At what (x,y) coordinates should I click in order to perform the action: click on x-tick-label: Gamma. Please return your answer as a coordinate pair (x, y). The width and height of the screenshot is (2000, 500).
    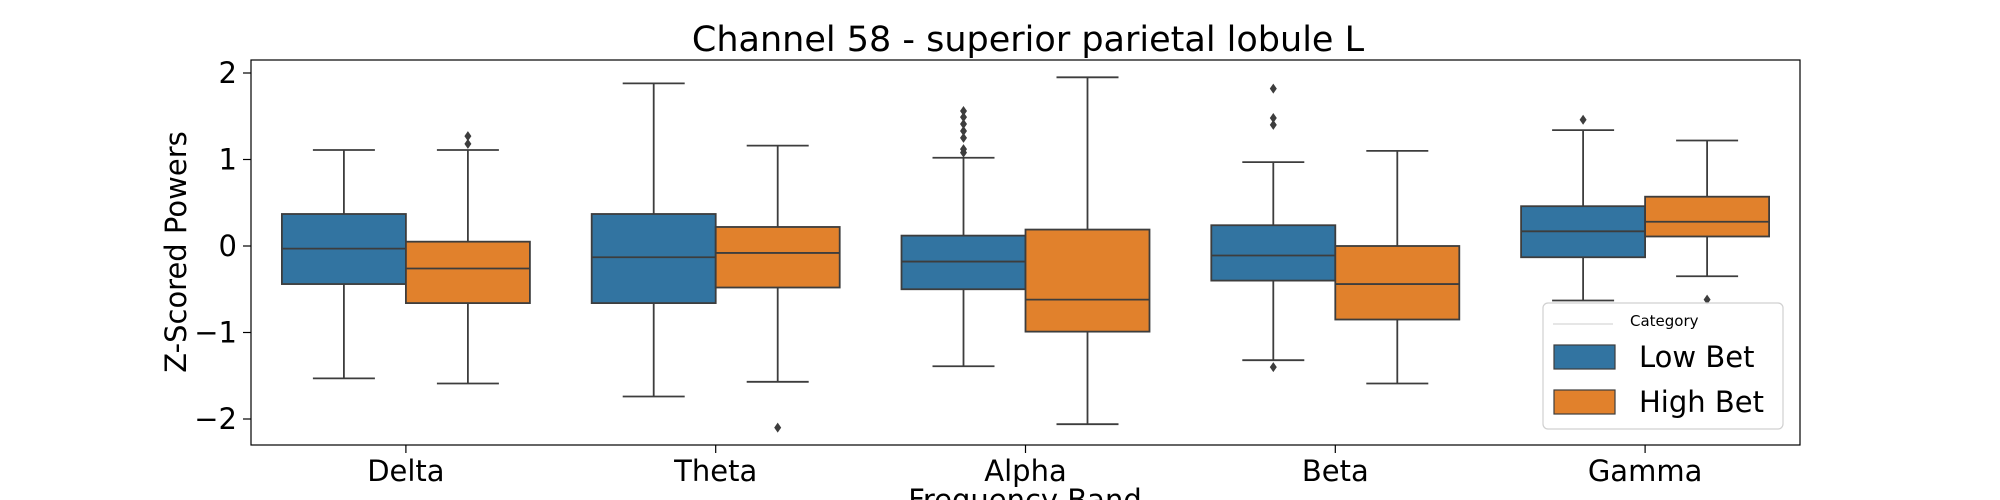
    Looking at the image, I should click on (1645, 471).